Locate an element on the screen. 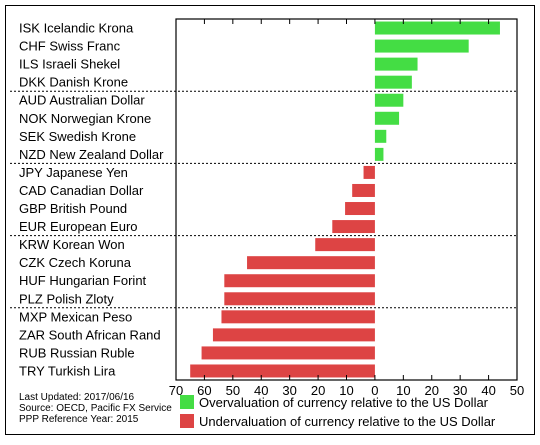 The image size is (540, 445). category-label: ZAR South African Rand is located at coordinates (90, 334).